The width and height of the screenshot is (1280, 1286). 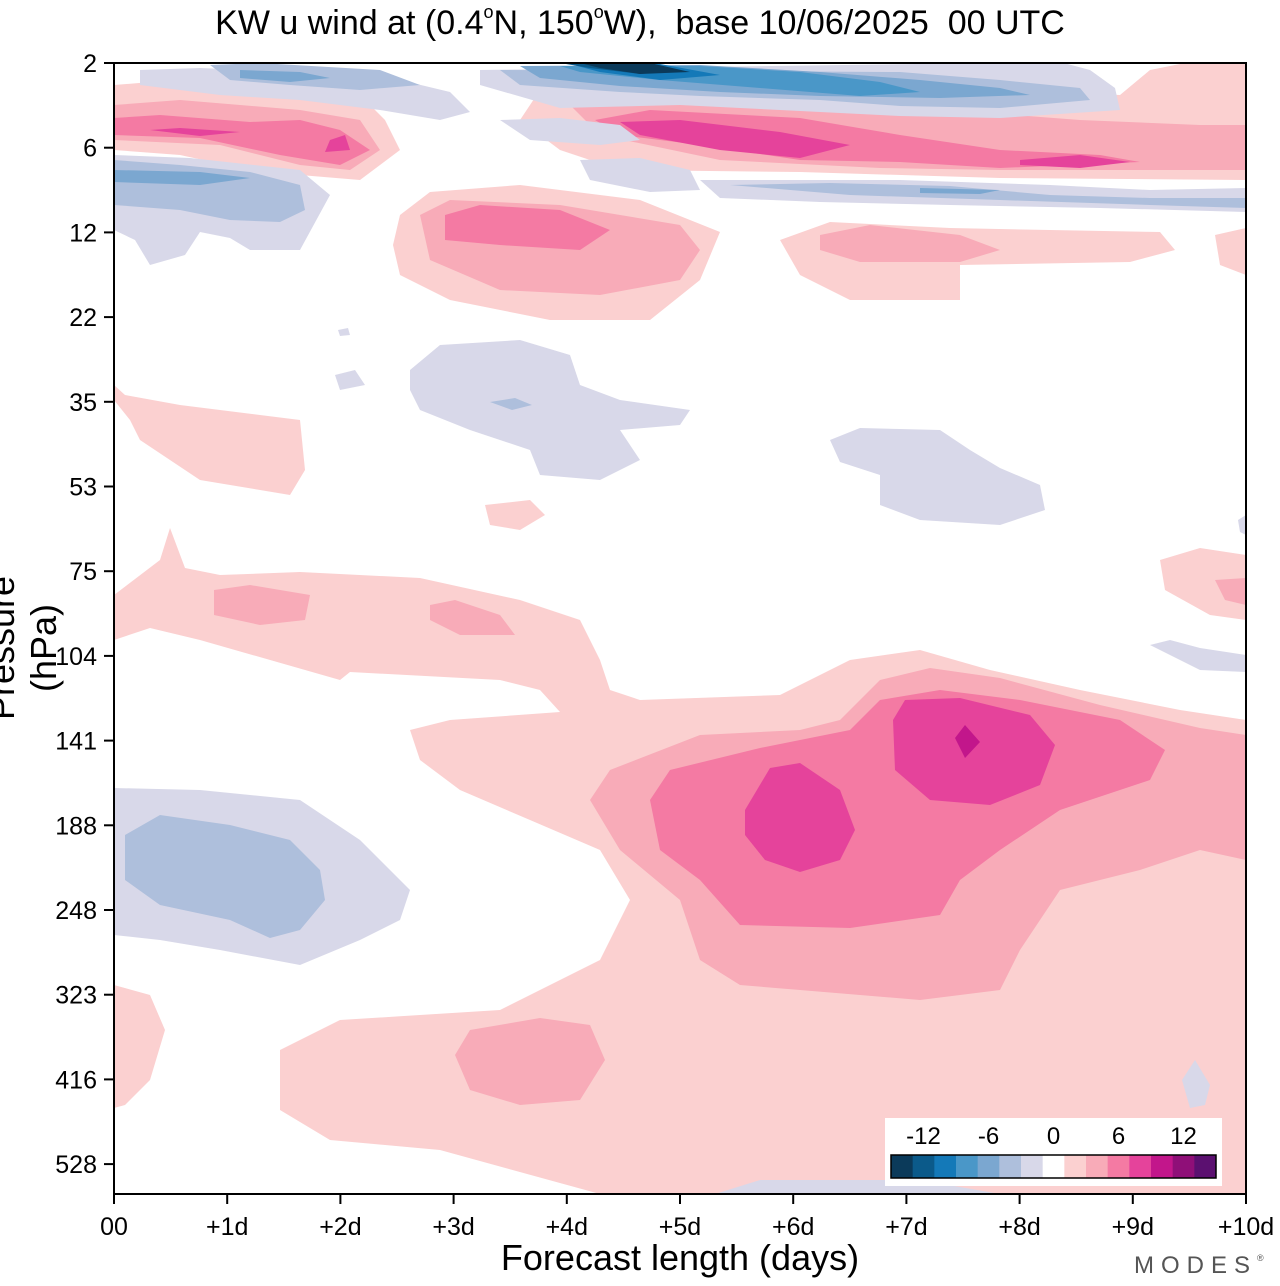 What do you see at coordinates (76, 996) in the screenshot?
I see `y-tick-label-11: 323` at bounding box center [76, 996].